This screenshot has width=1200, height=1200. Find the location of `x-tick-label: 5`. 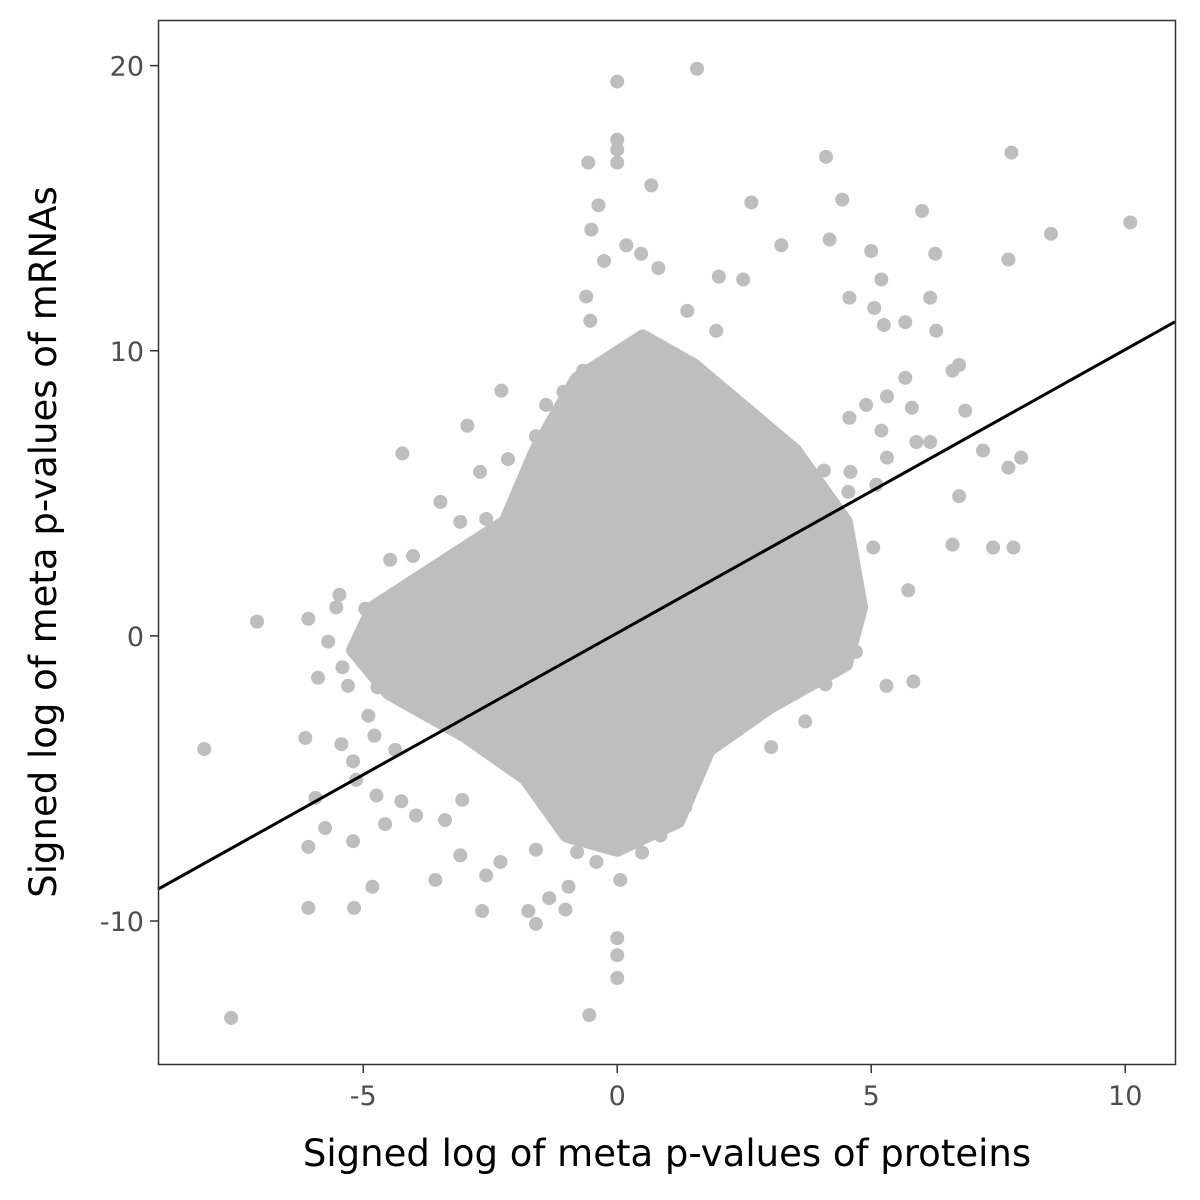

x-tick-label: 5 is located at coordinates (871, 1096).